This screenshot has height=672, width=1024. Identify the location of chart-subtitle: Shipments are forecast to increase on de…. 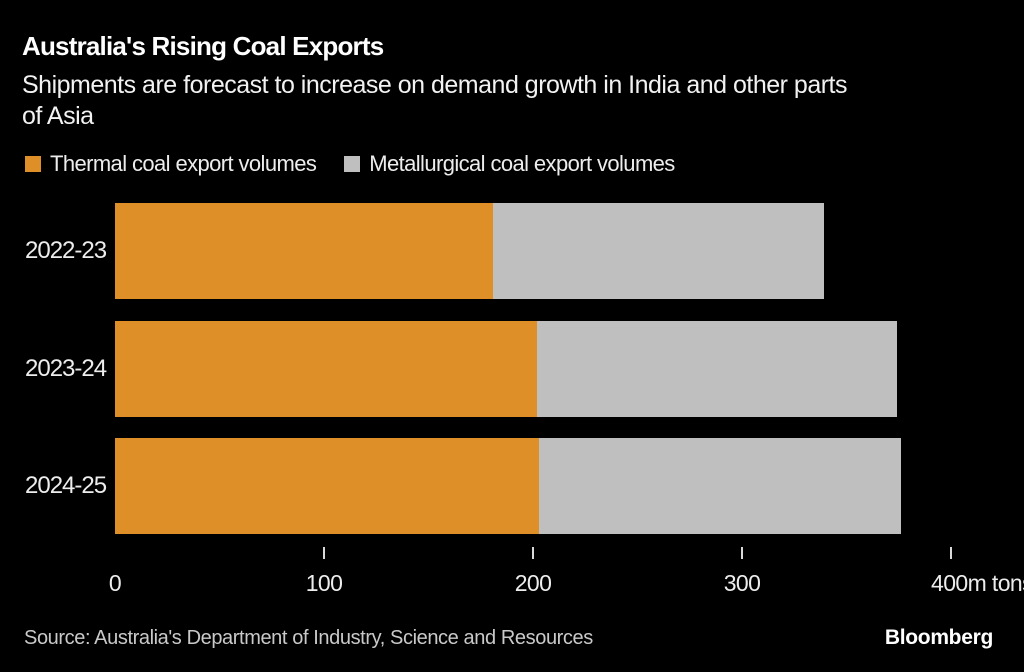
(522, 101).